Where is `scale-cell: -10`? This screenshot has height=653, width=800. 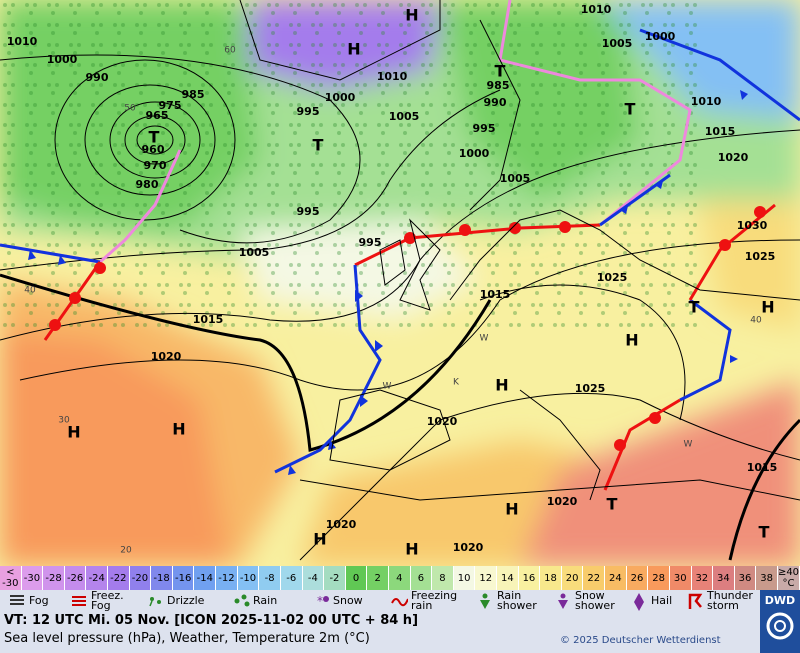
scale-cell: -10 is located at coordinates (248, 578).